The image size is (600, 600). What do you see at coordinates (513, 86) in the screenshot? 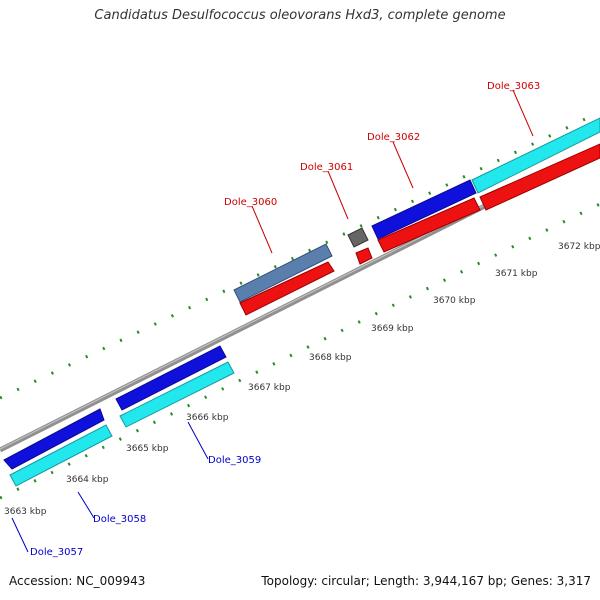
I see `gene-label-dole-3063: Dole_3063` at bounding box center [513, 86].